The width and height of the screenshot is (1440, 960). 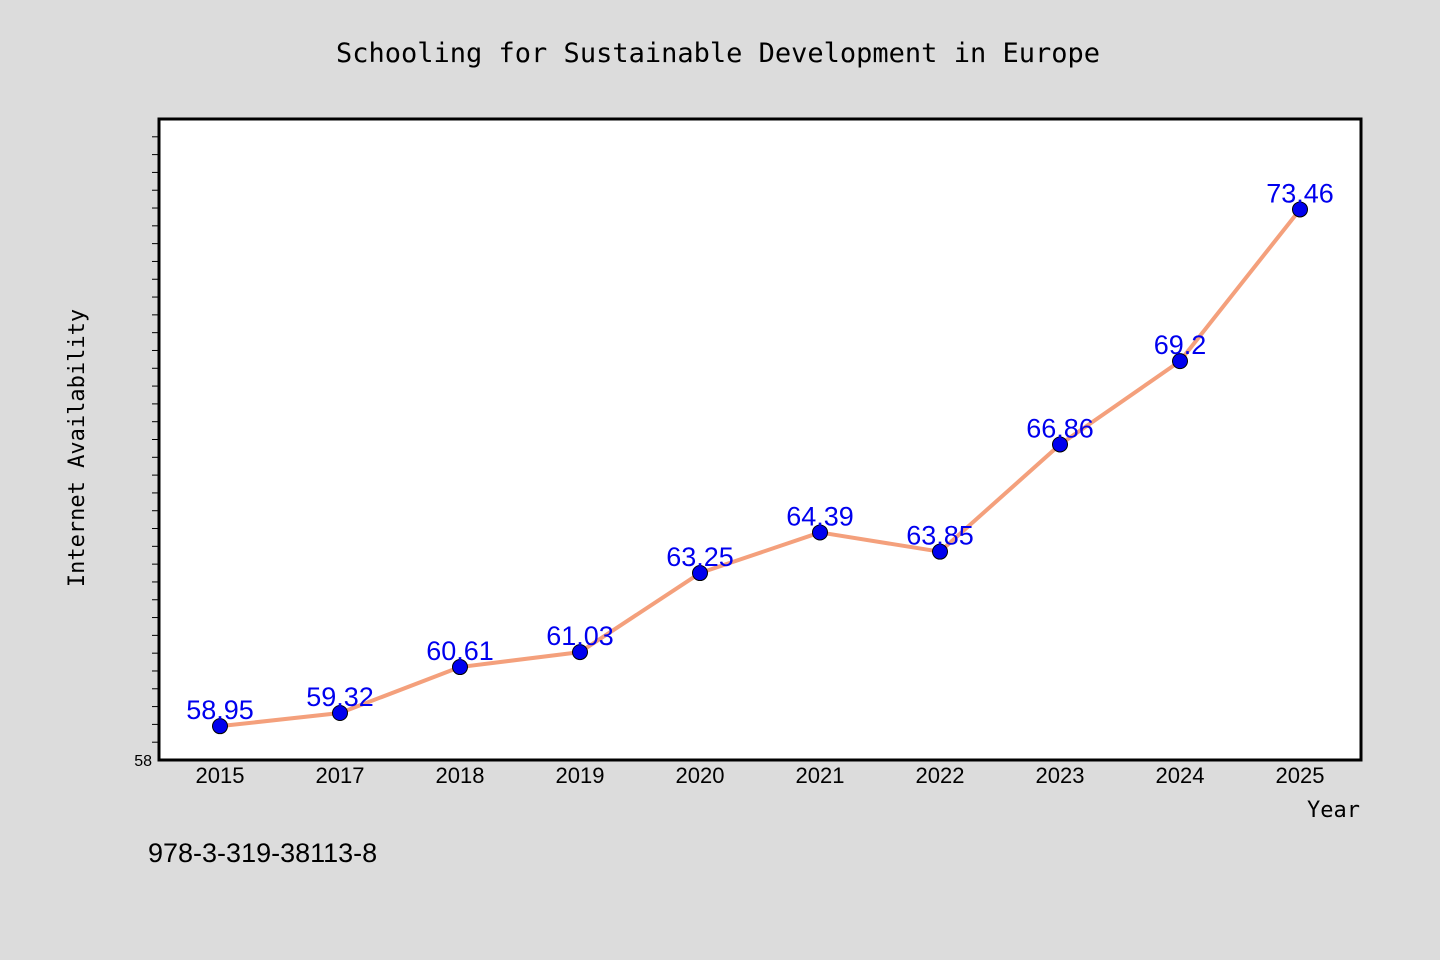 What do you see at coordinates (262, 853) in the screenshot?
I see `isbn-text: 978-3-319-38113-8` at bounding box center [262, 853].